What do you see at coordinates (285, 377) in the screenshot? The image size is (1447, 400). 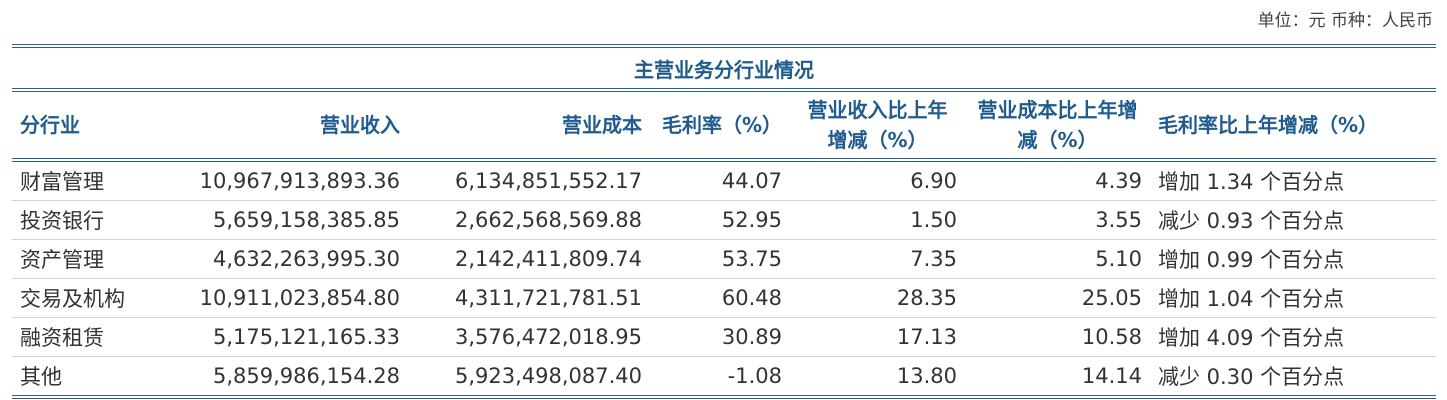 I see `table-cell: 5,859,986,154.28` at bounding box center [285, 377].